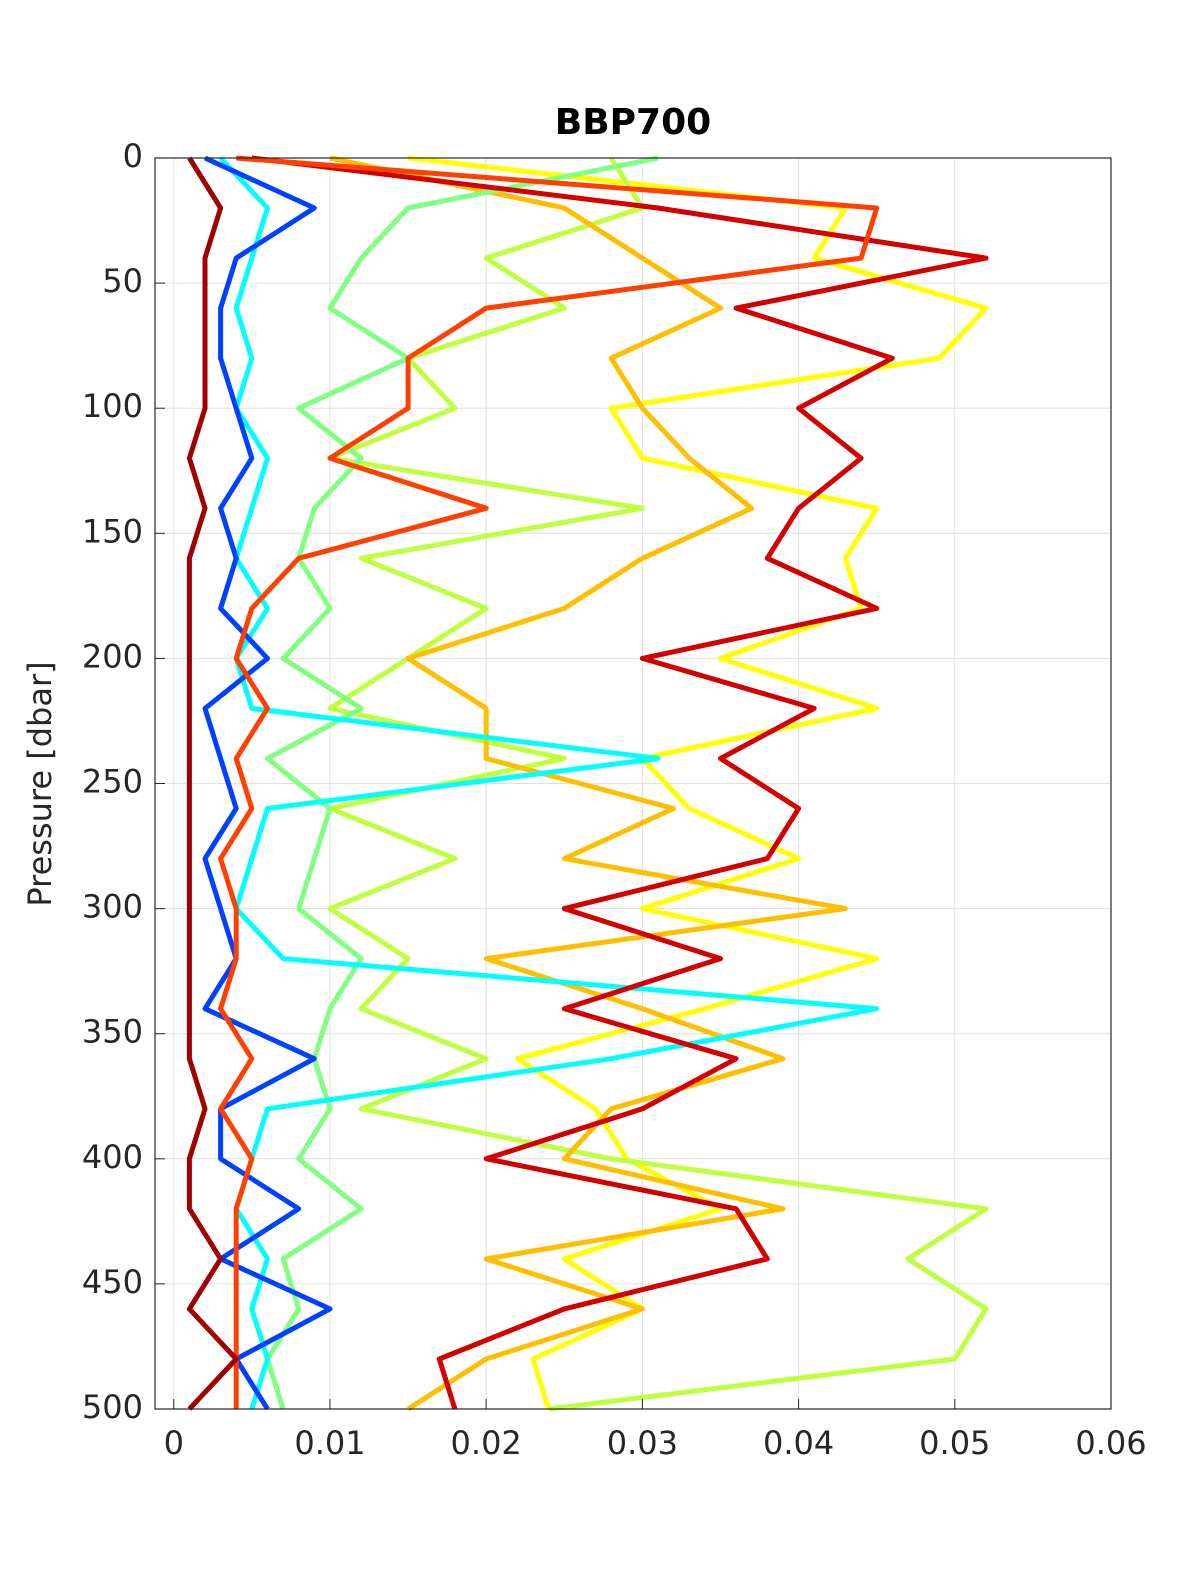 The width and height of the screenshot is (1200, 1575). What do you see at coordinates (798, 1443) in the screenshot?
I see `x-tick-label: 0.04` at bounding box center [798, 1443].